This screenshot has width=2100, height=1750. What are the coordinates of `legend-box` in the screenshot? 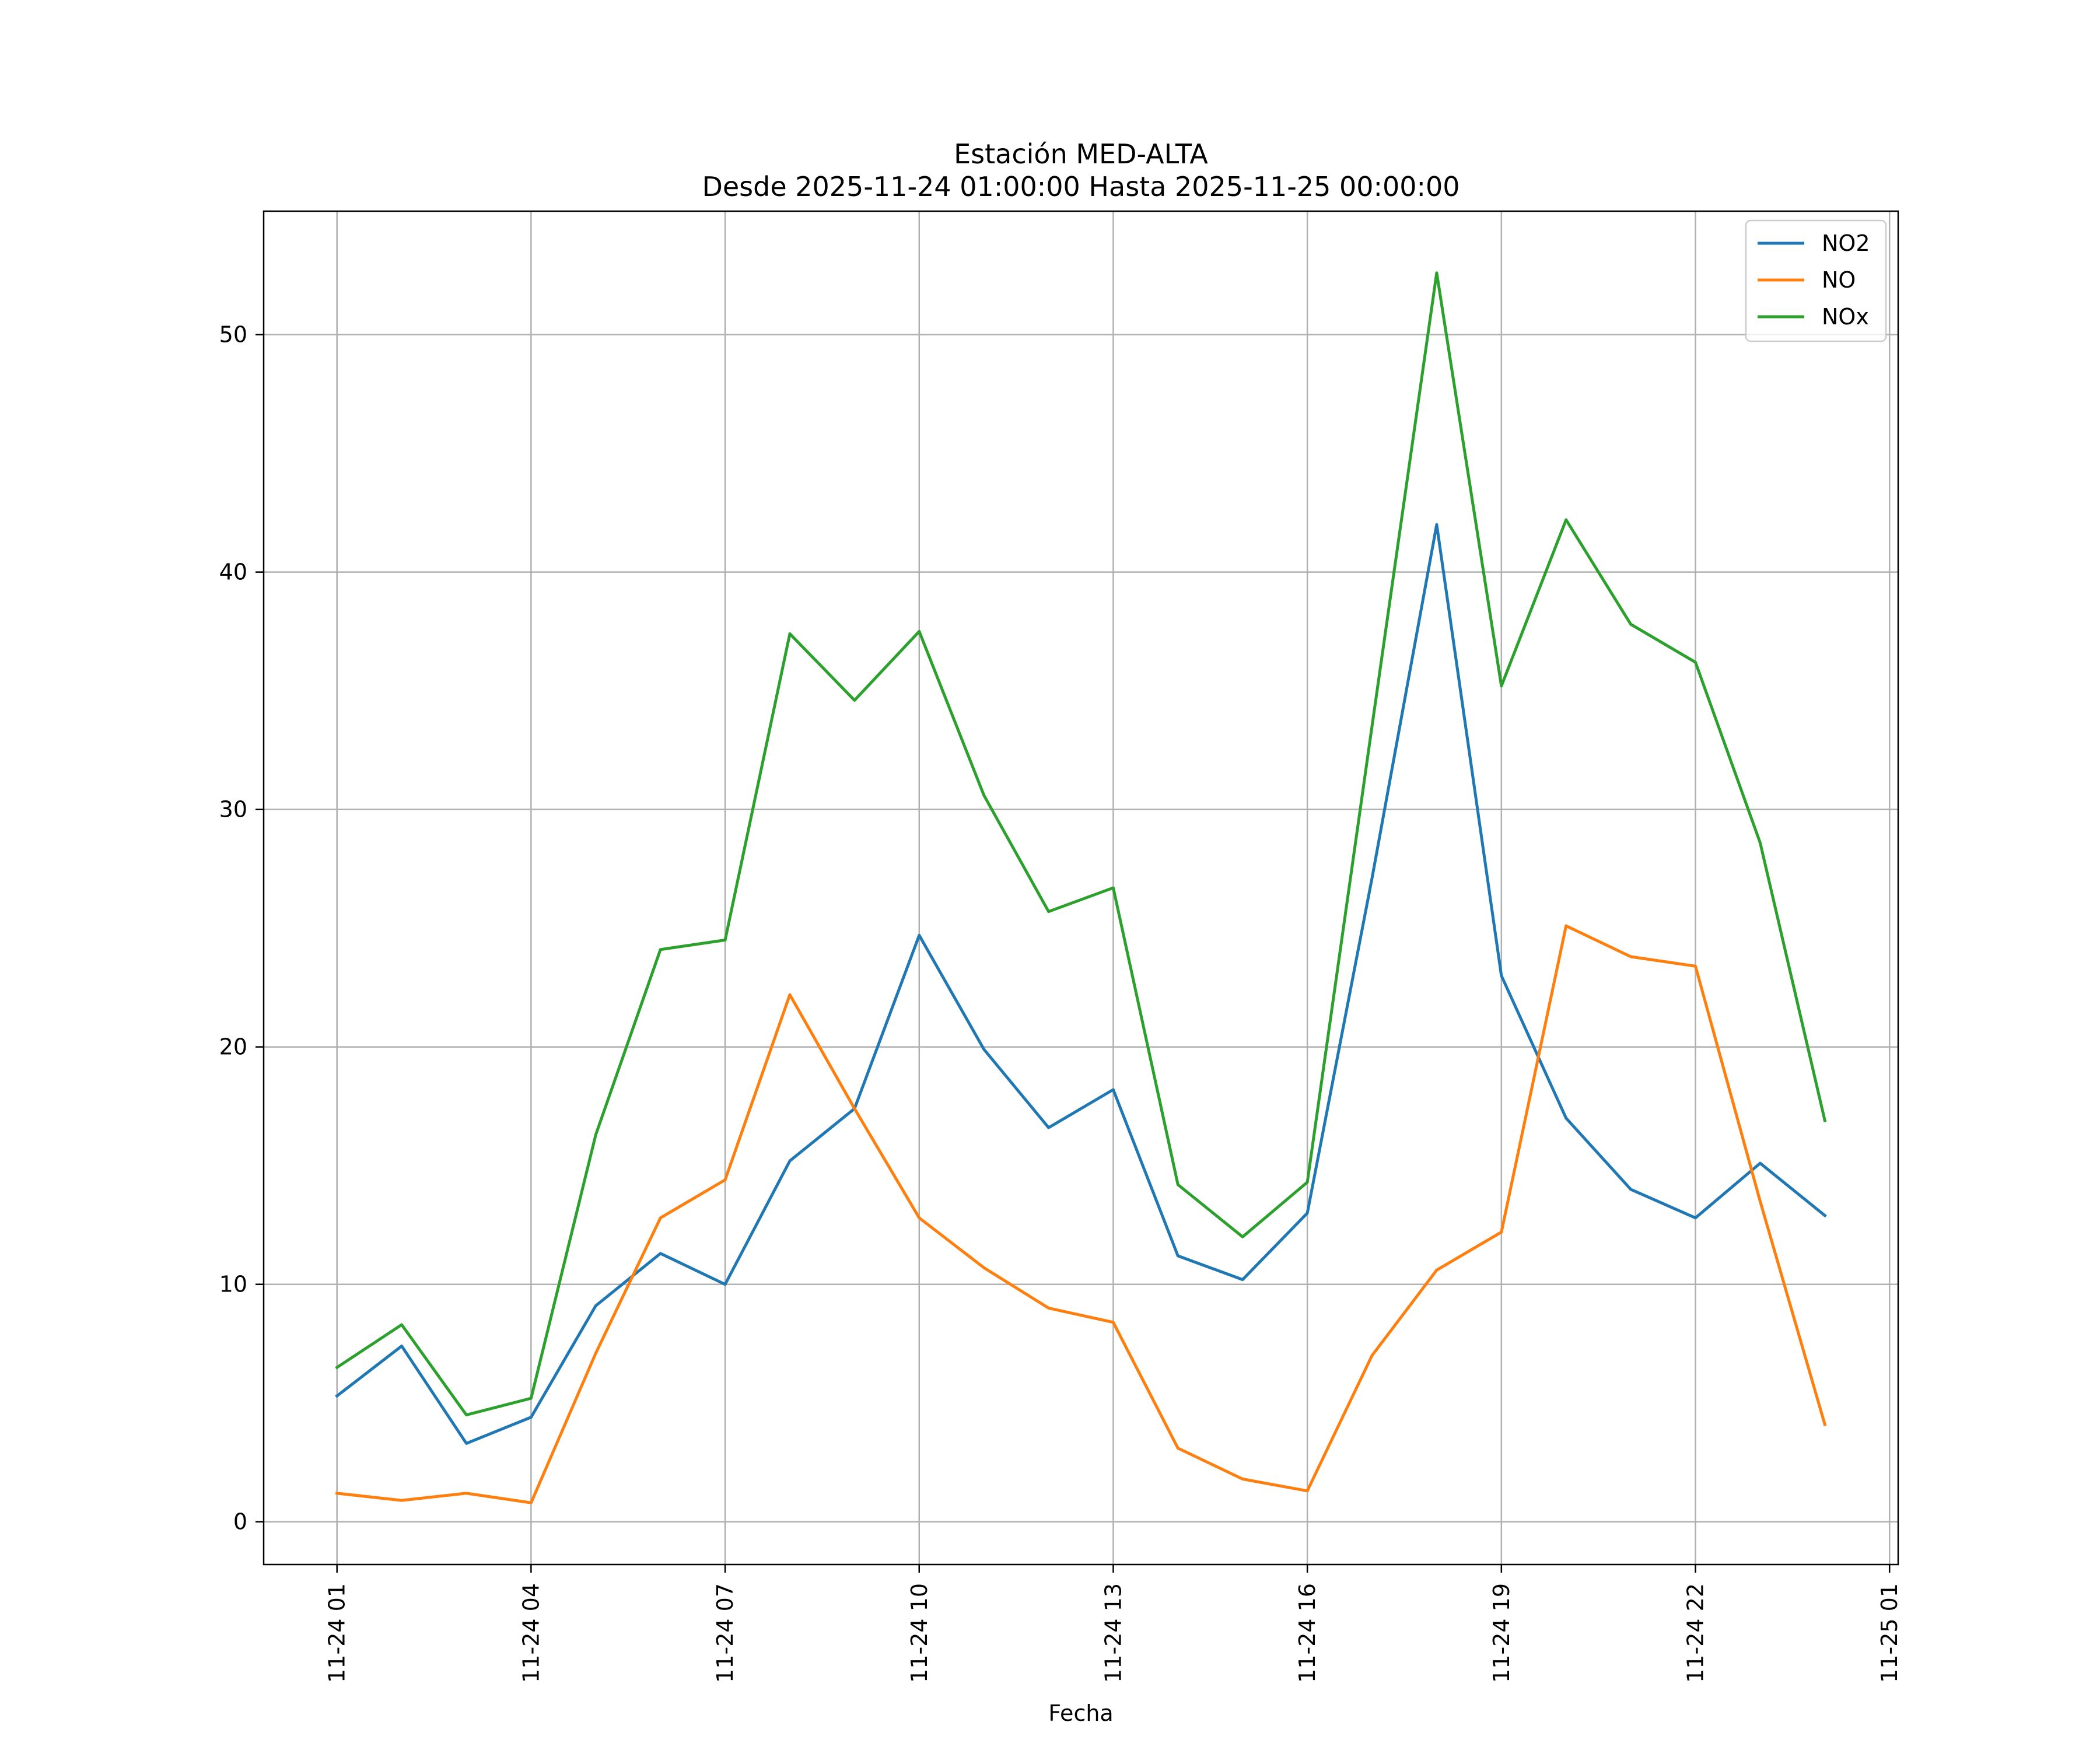 It's located at (1816, 280).